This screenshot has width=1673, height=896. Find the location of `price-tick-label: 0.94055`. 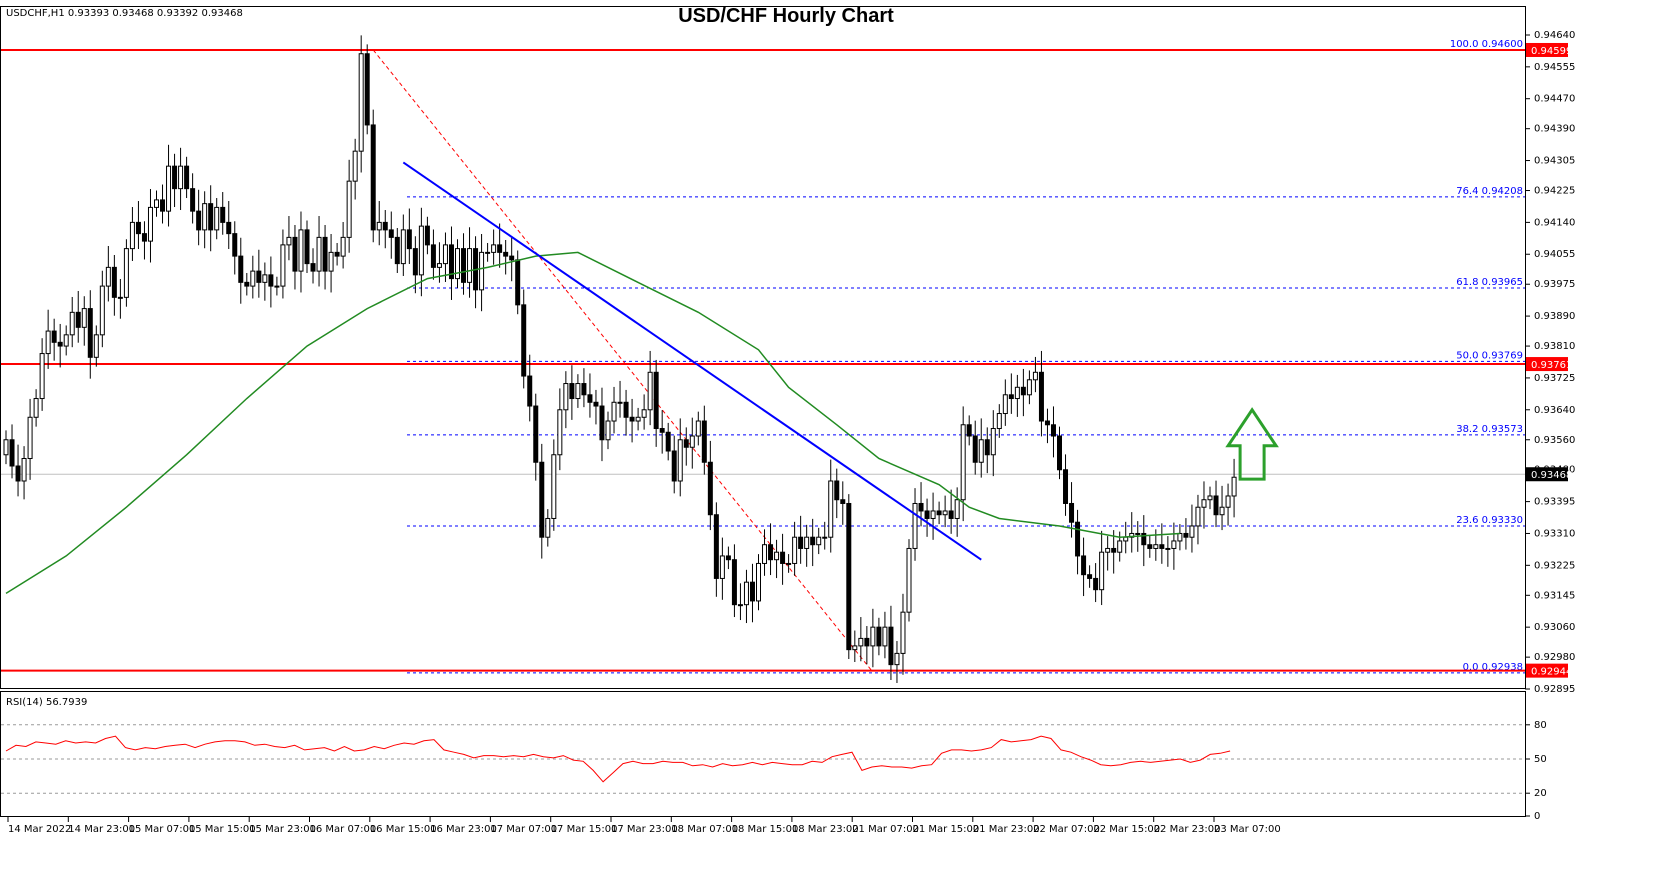

price-tick-label: 0.94055 is located at coordinates (1554, 254).